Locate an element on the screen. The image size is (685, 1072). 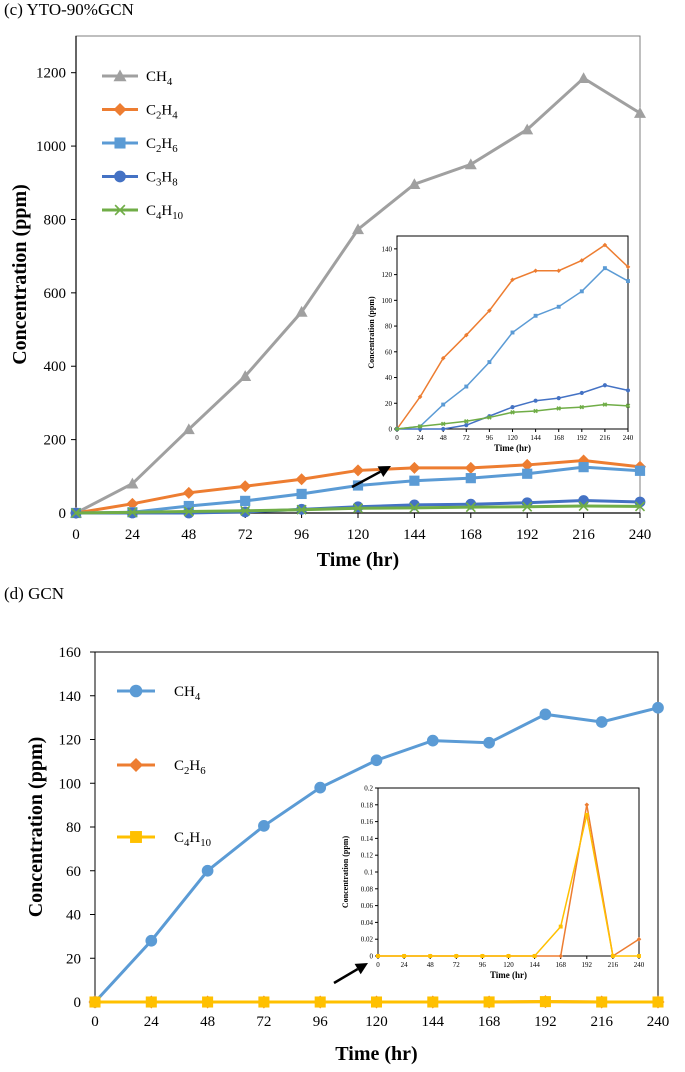
inset-series-c4h10 is located at coordinates (512, 417).